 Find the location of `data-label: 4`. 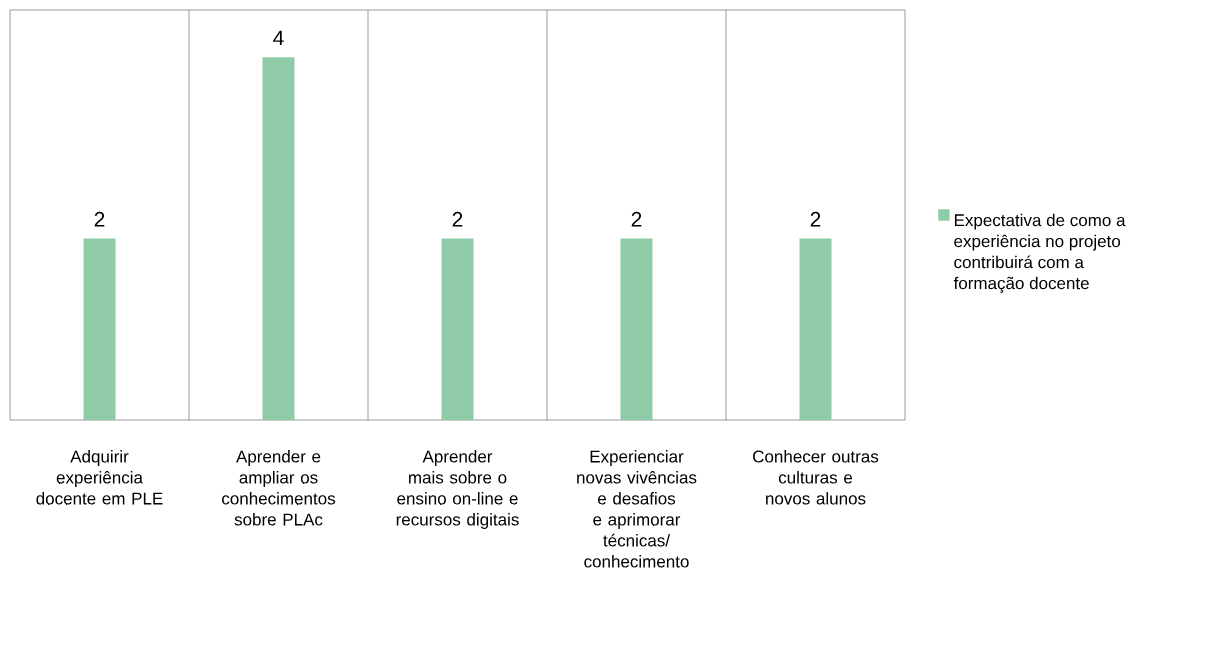

data-label: 4 is located at coordinates (278, 38).